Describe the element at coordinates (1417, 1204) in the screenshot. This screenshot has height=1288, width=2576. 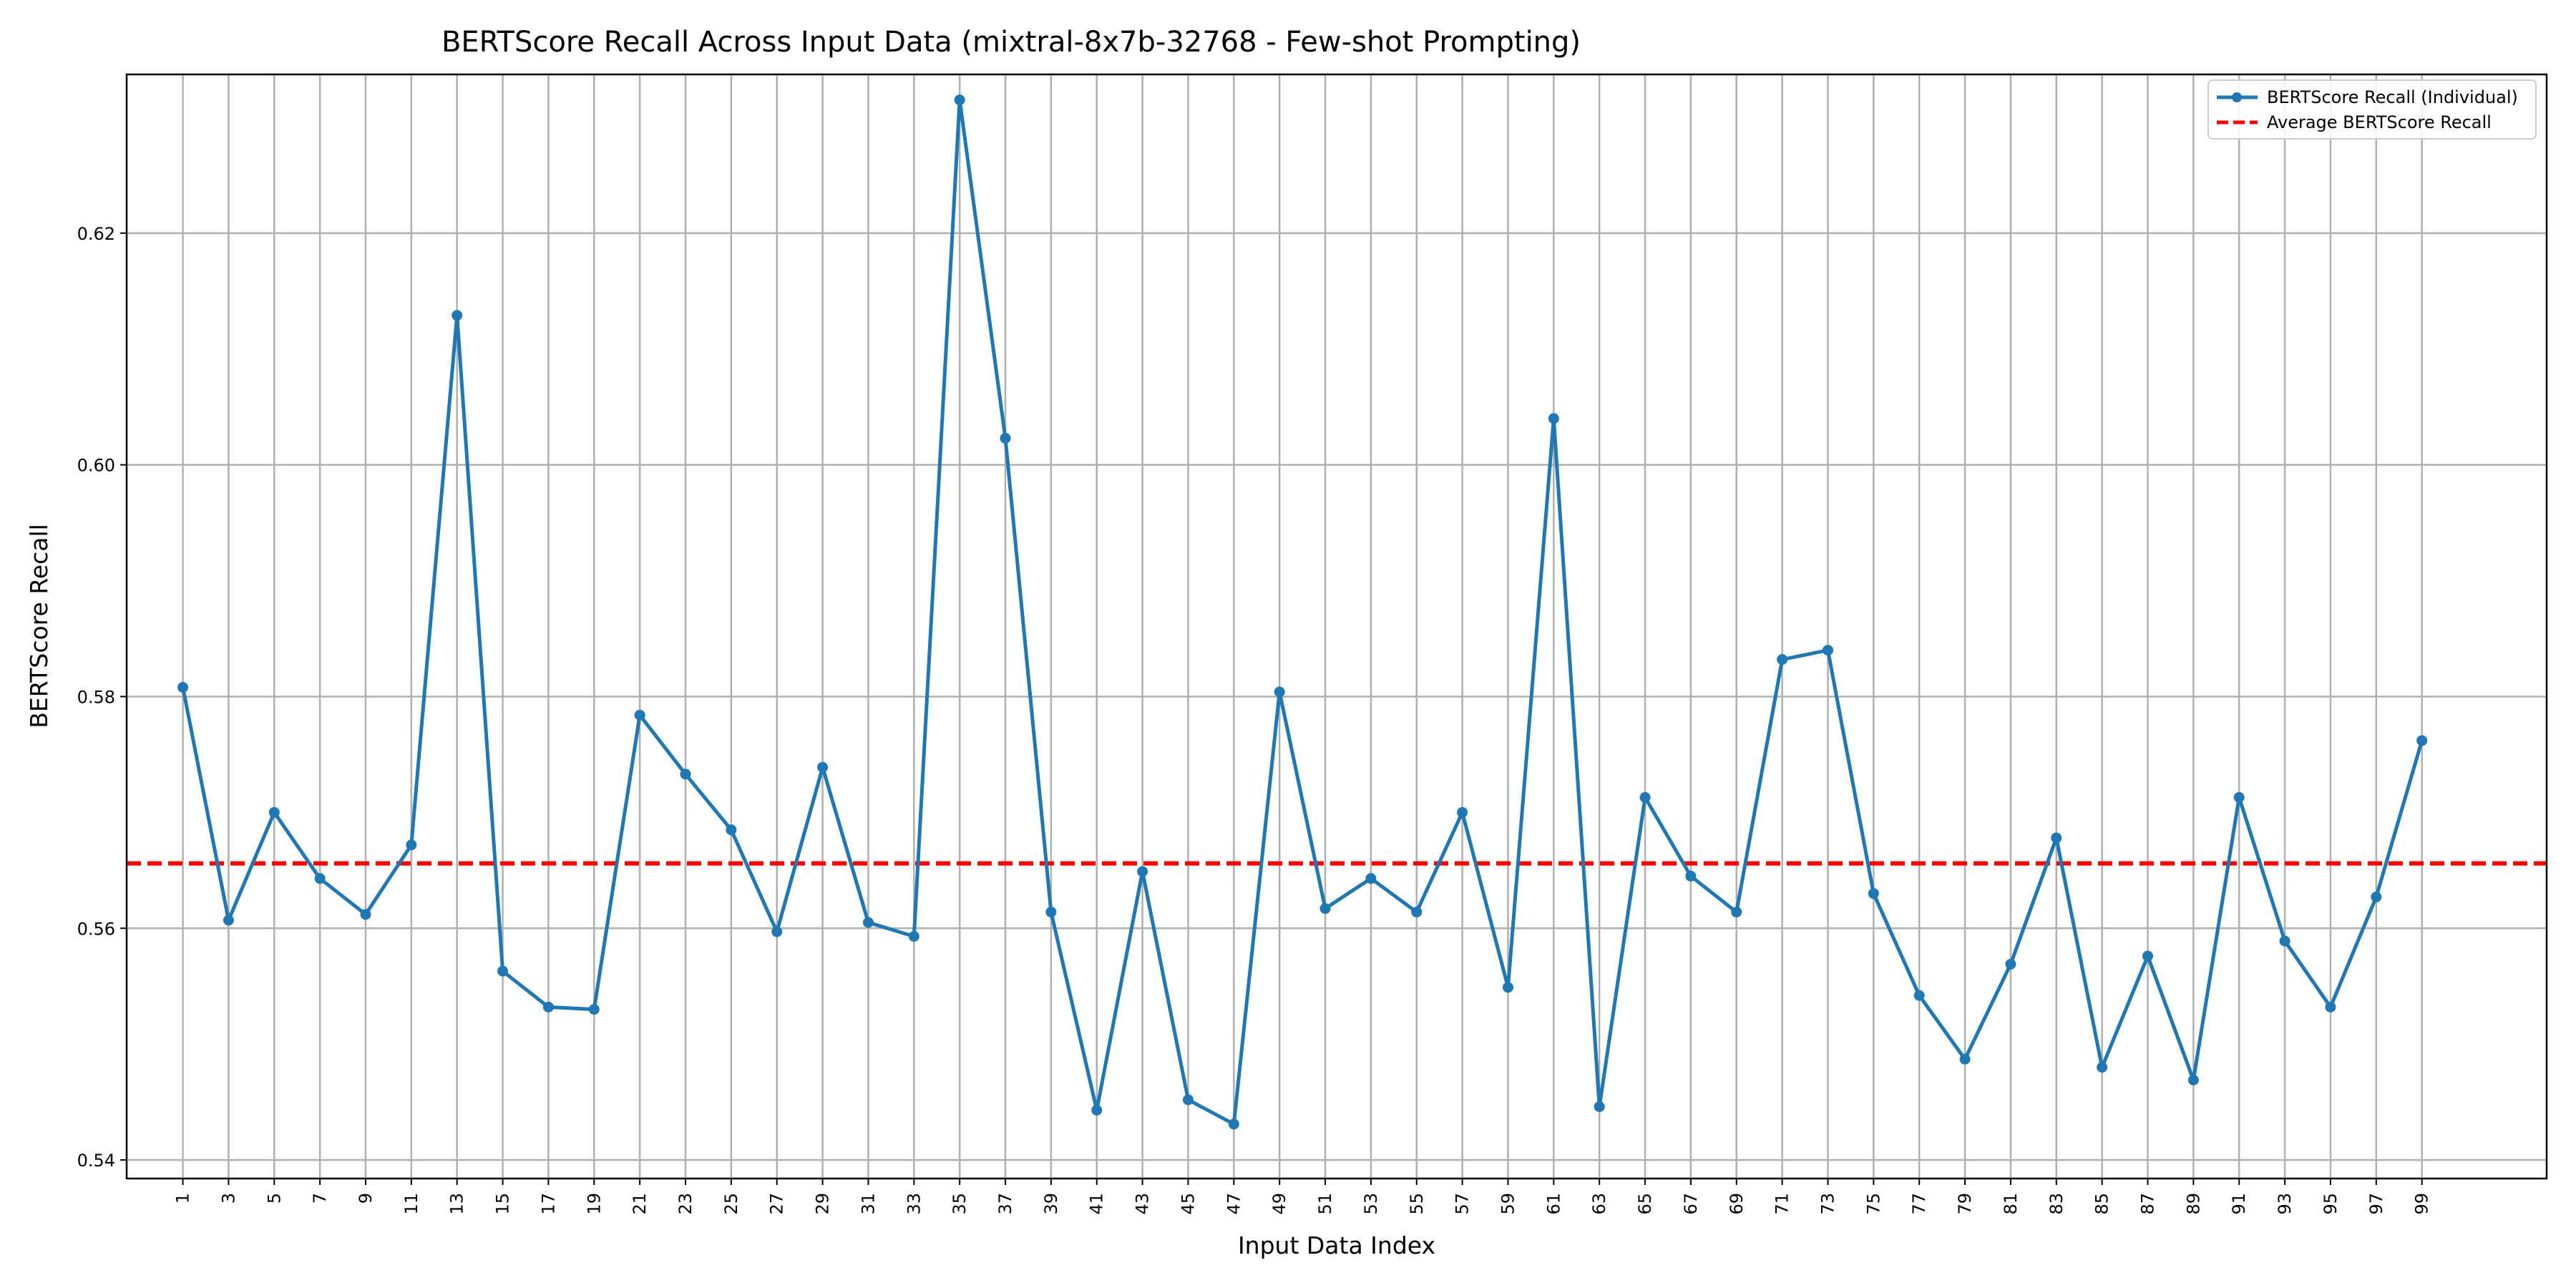
I see `x-tick-label: 55` at that location.